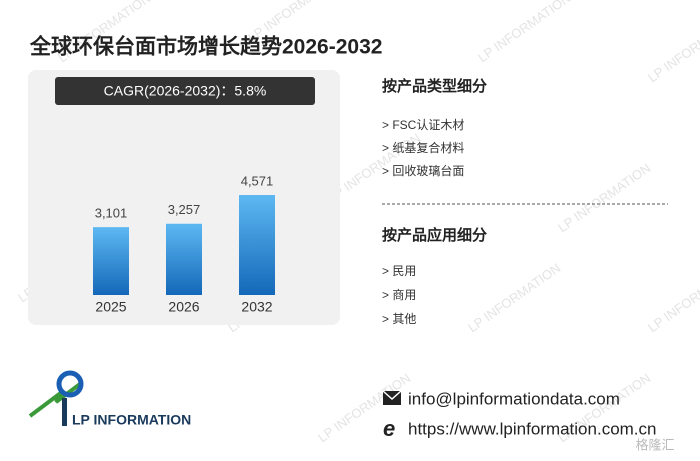 Image resolution: width=700 pixels, height=461 pixels. Describe the element at coordinates (654, 444) in the screenshot. I see `corner-mark: 格隆汇` at that location.